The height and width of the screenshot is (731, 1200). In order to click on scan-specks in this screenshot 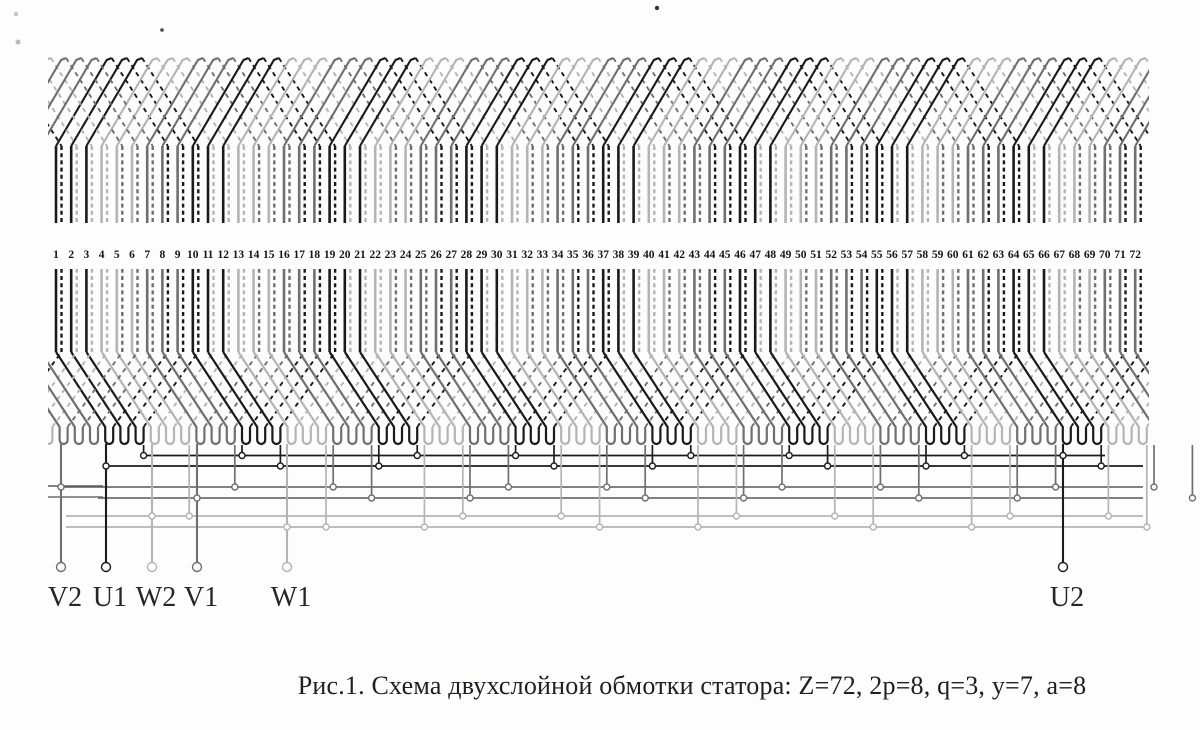, I will do `click(337, 25)`.